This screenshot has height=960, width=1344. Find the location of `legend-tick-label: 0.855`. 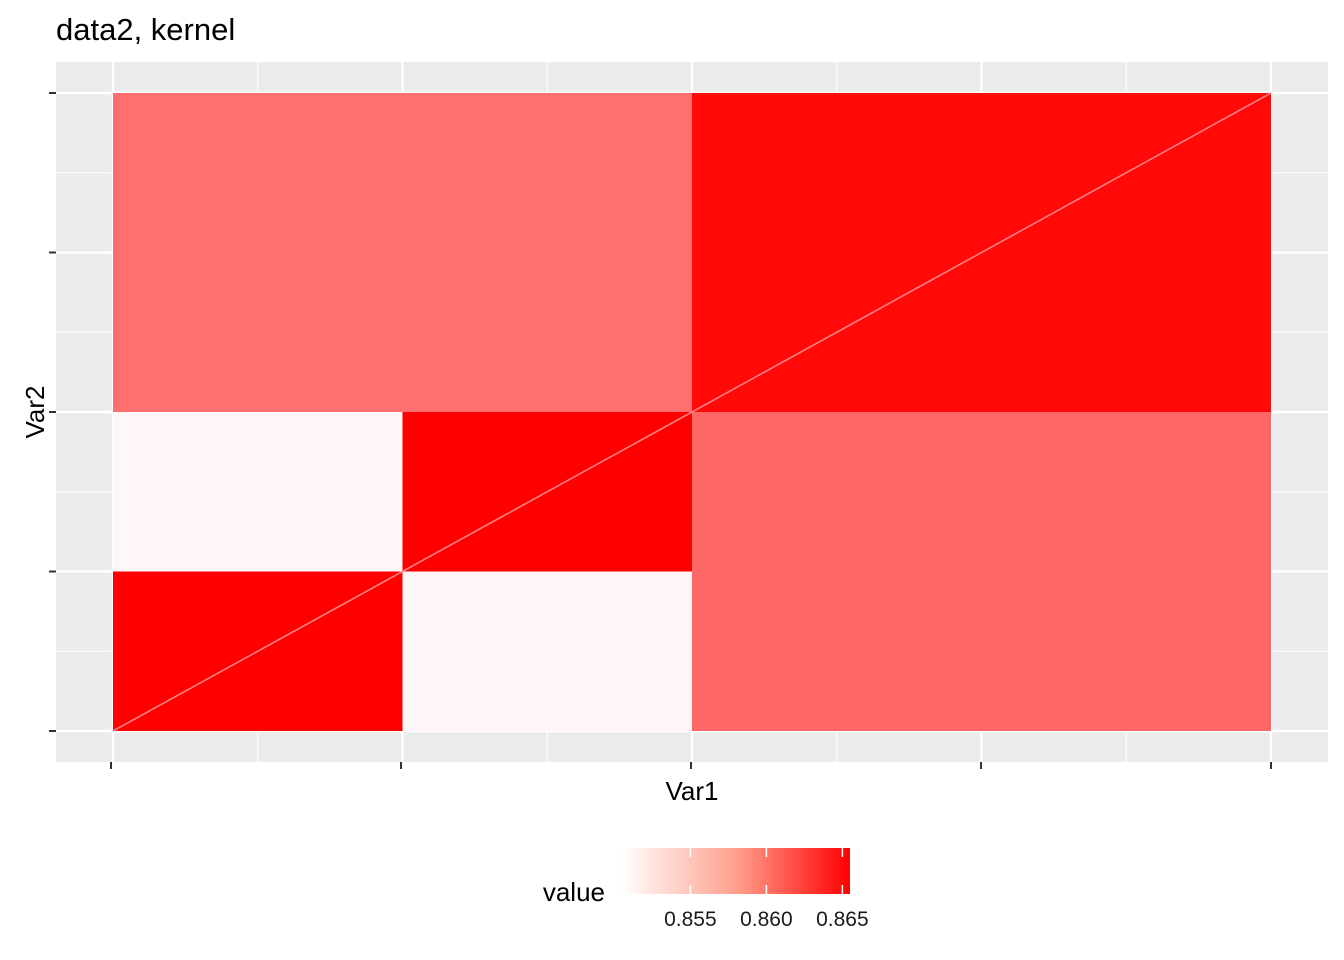

legend-tick-label: 0.855 is located at coordinates (690, 919).